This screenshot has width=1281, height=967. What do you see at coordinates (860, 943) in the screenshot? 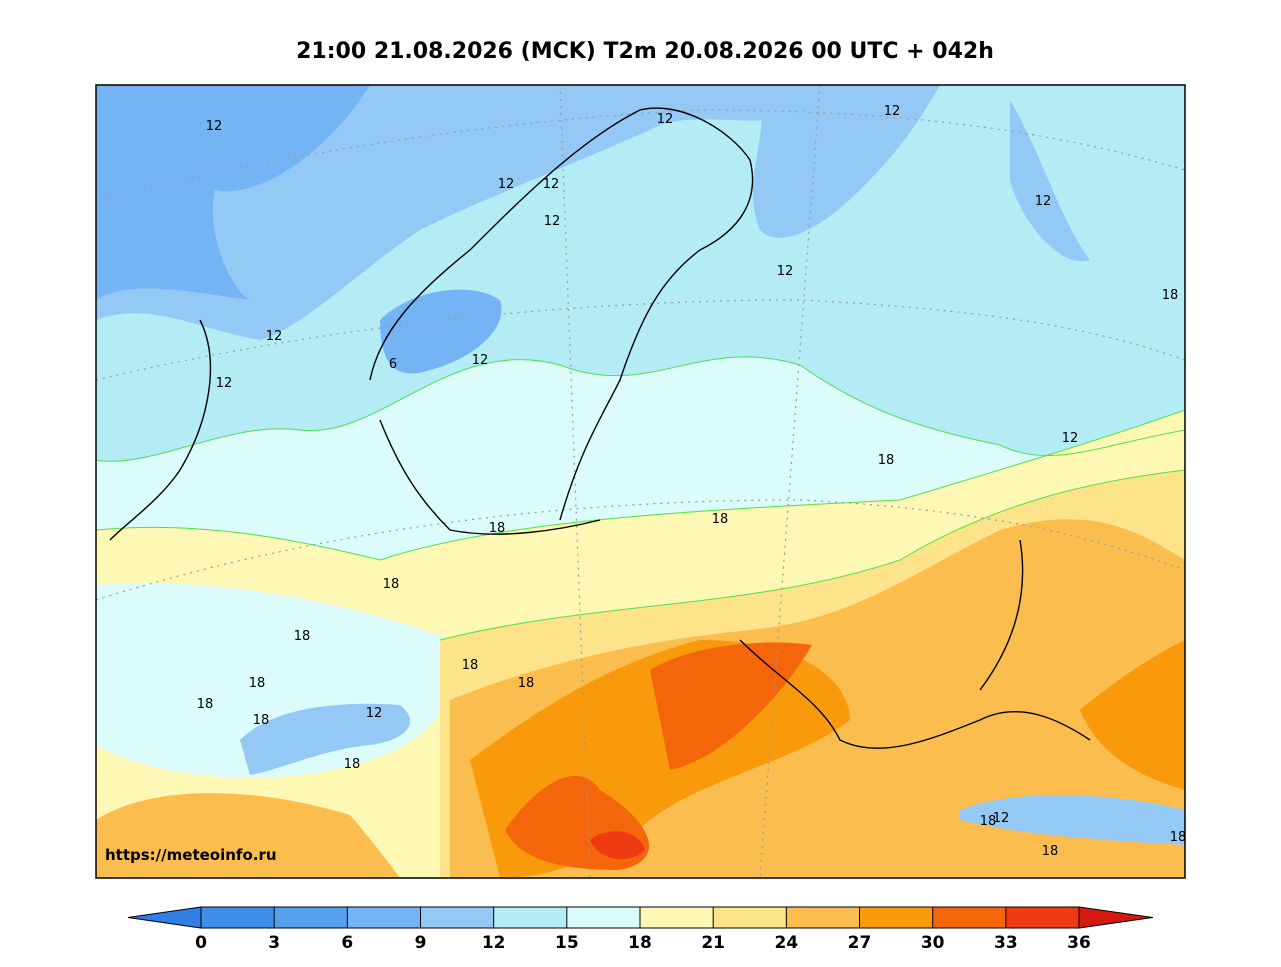
I see `colorbar-tick-label: 27` at bounding box center [860, 943].